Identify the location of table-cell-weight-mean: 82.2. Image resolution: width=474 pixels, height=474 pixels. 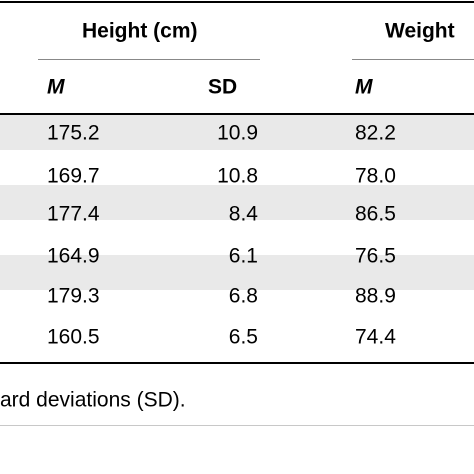
(375, 133).